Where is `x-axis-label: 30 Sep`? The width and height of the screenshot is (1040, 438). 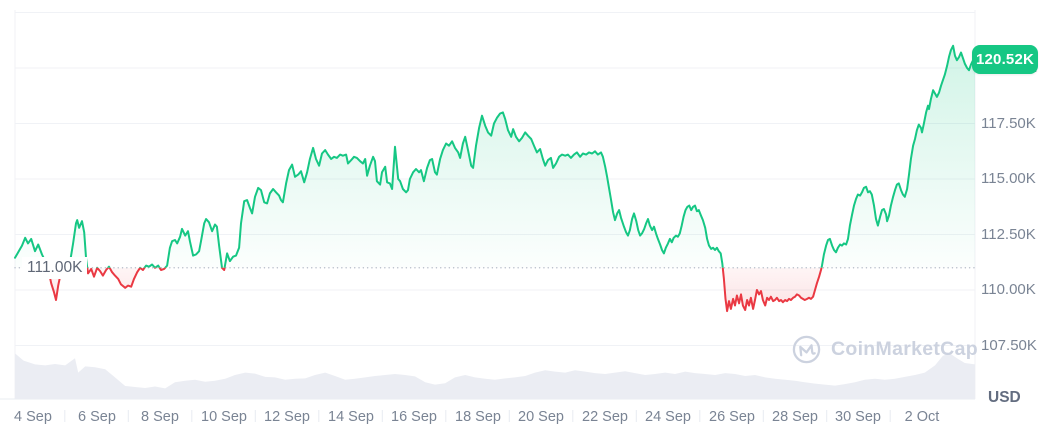 x-axis-label: 30 Sep is located at coordinates (858, 417).